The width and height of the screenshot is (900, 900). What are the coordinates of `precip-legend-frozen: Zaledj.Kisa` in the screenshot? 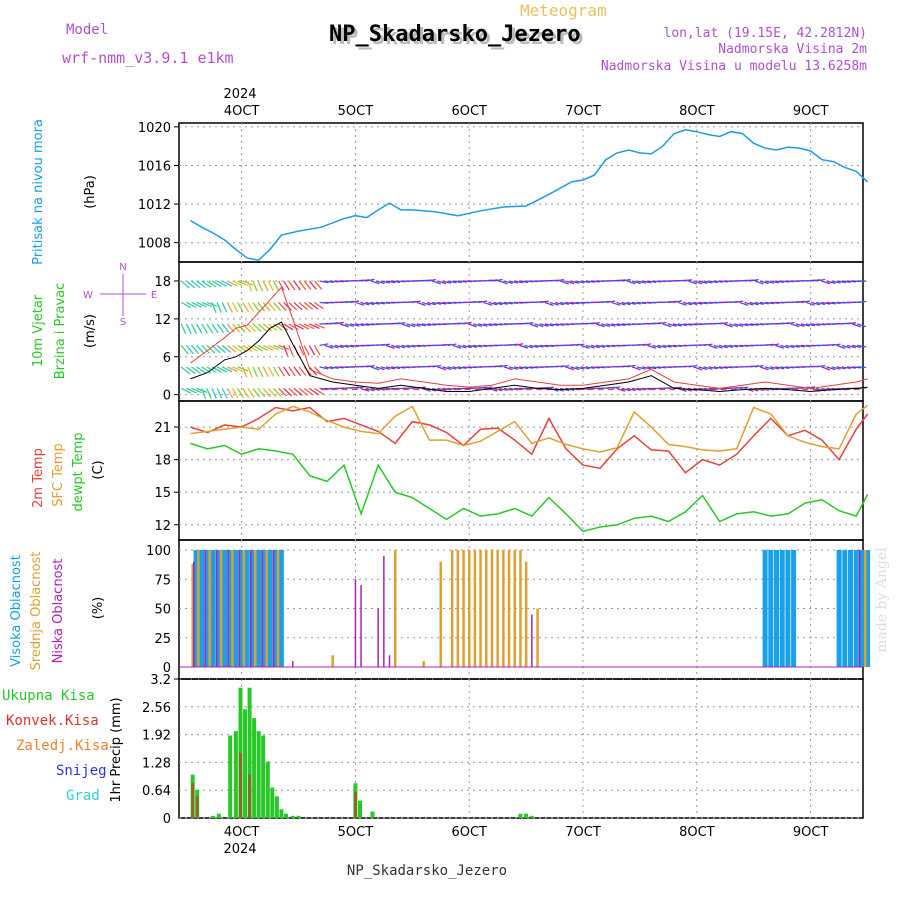 It's located at (62, 746).